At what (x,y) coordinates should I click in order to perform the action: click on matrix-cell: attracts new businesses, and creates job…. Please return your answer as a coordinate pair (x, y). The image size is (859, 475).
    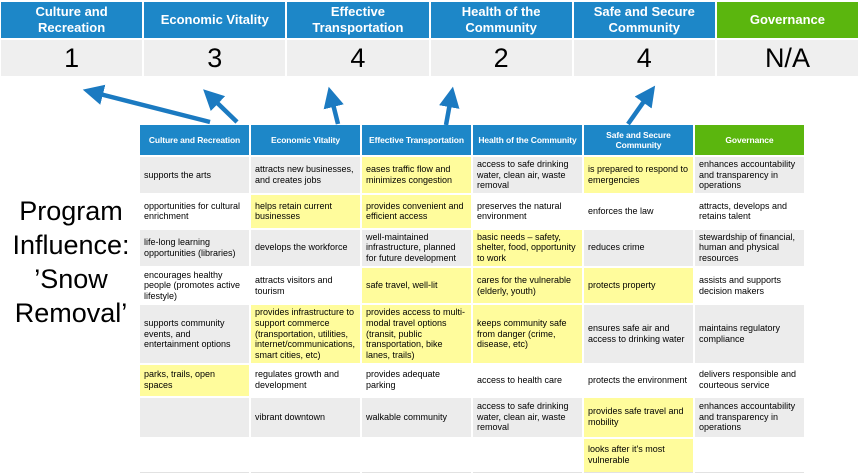
    Looking at the image, I should click on (305, 175).